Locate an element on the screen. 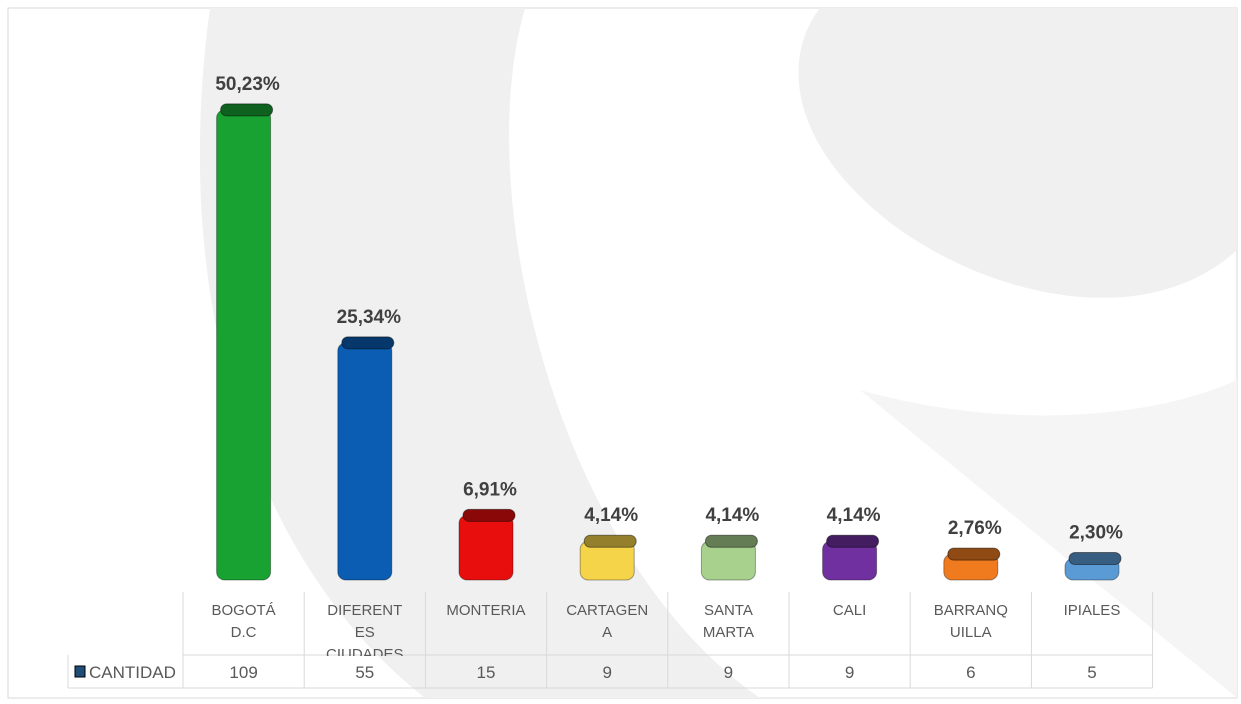 The image size is (1241, 704). category-cell: BARRANQUILLA is located at coordinates (970, 621).